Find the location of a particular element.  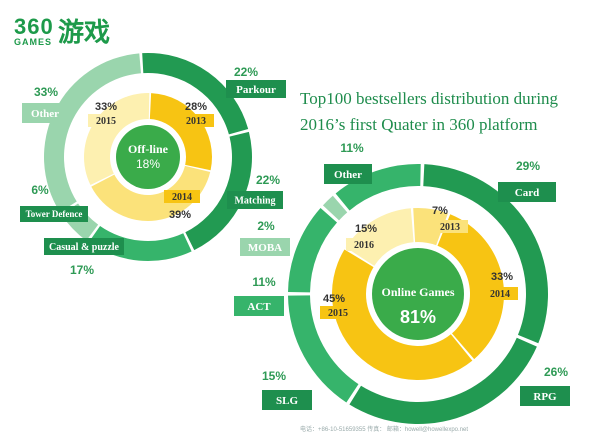

outer-label-rpg: RPG is located at coordinates (545, 397).